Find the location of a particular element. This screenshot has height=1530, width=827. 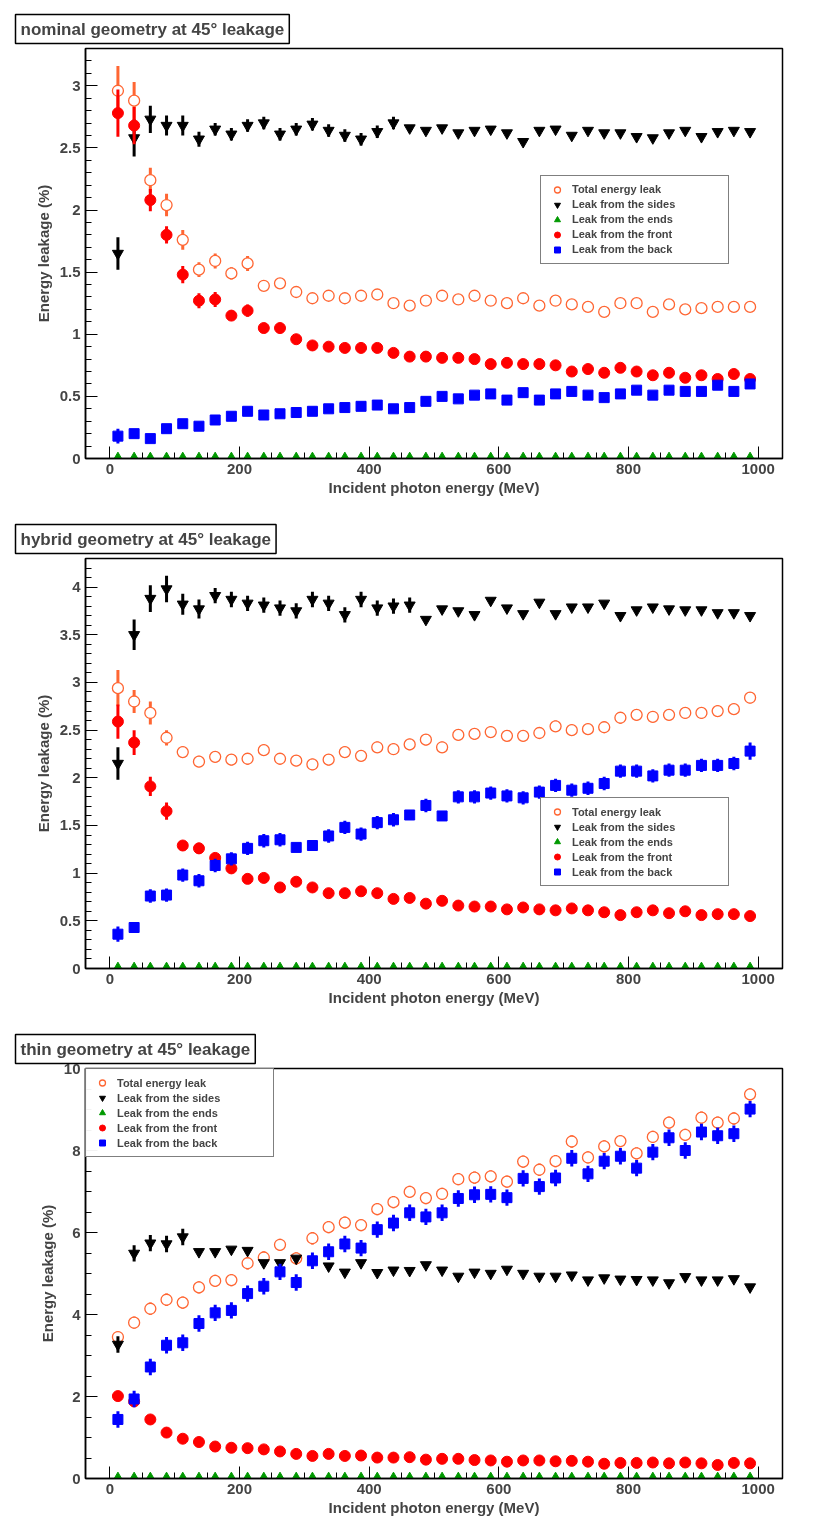

y-tick-label: 10 is located at coordinates (72, 1068).